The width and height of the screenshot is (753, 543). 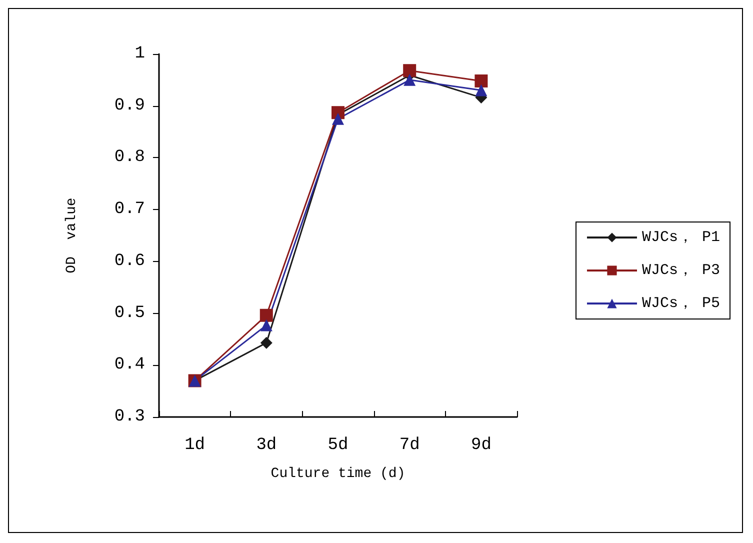 What do you see at coordinates (266, 445) in the screenshot?
I see `x-tick-label: 3d` at bounding box center [266, 445].